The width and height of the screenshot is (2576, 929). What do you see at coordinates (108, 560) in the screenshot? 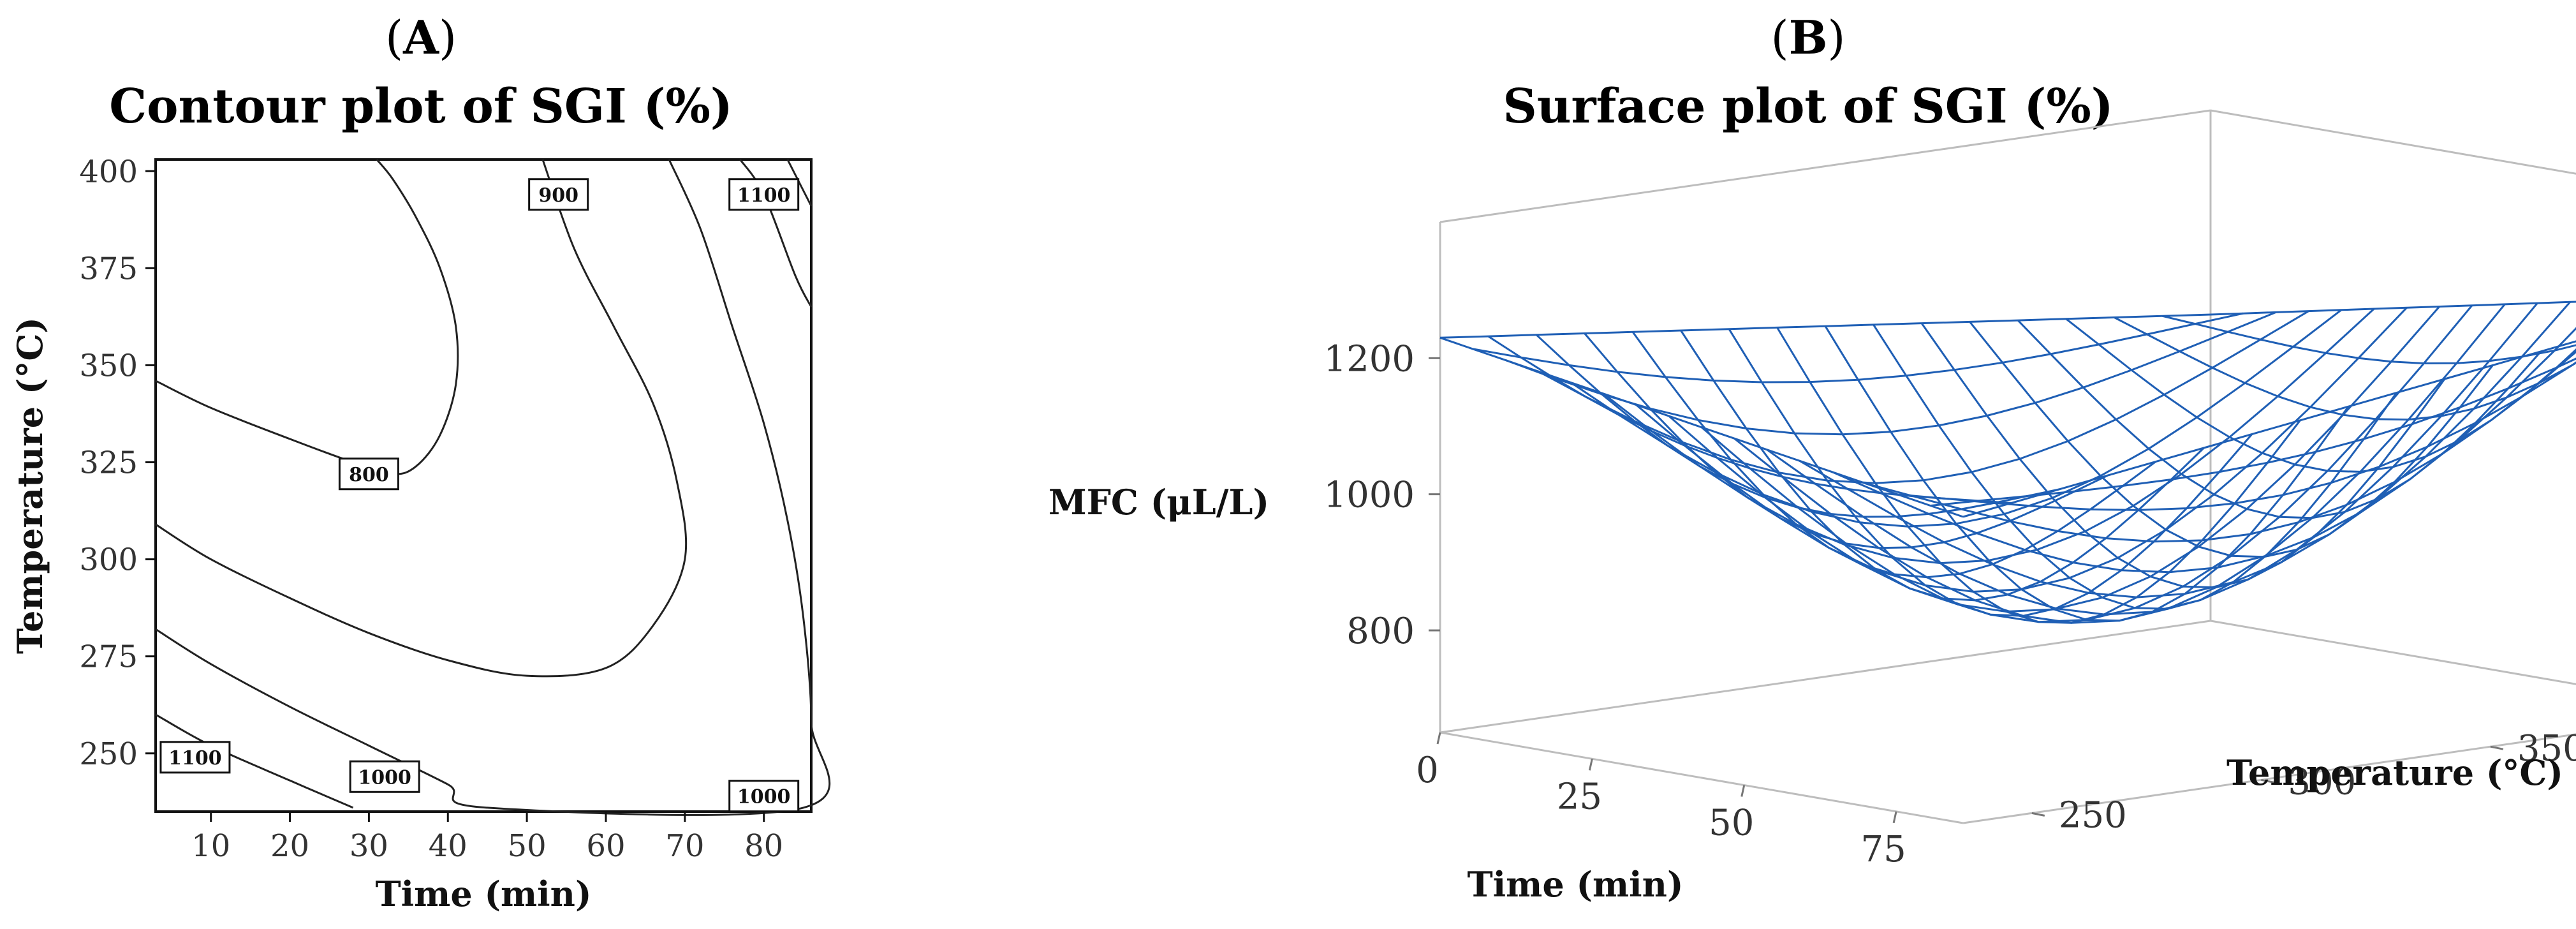
I see `contour-y-tick-label: 300` at bounding box center [108, 560].